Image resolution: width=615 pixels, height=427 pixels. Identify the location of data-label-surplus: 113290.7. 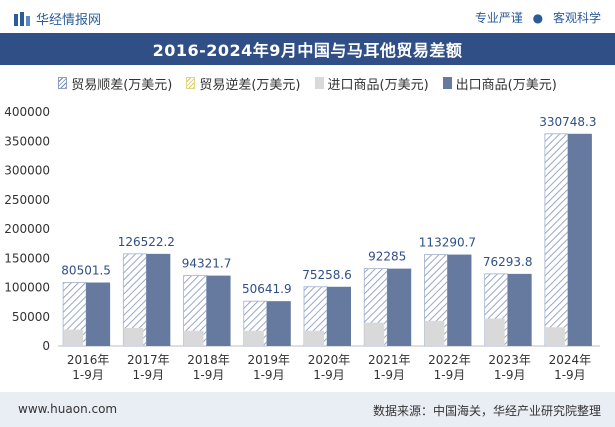
(447, 243).